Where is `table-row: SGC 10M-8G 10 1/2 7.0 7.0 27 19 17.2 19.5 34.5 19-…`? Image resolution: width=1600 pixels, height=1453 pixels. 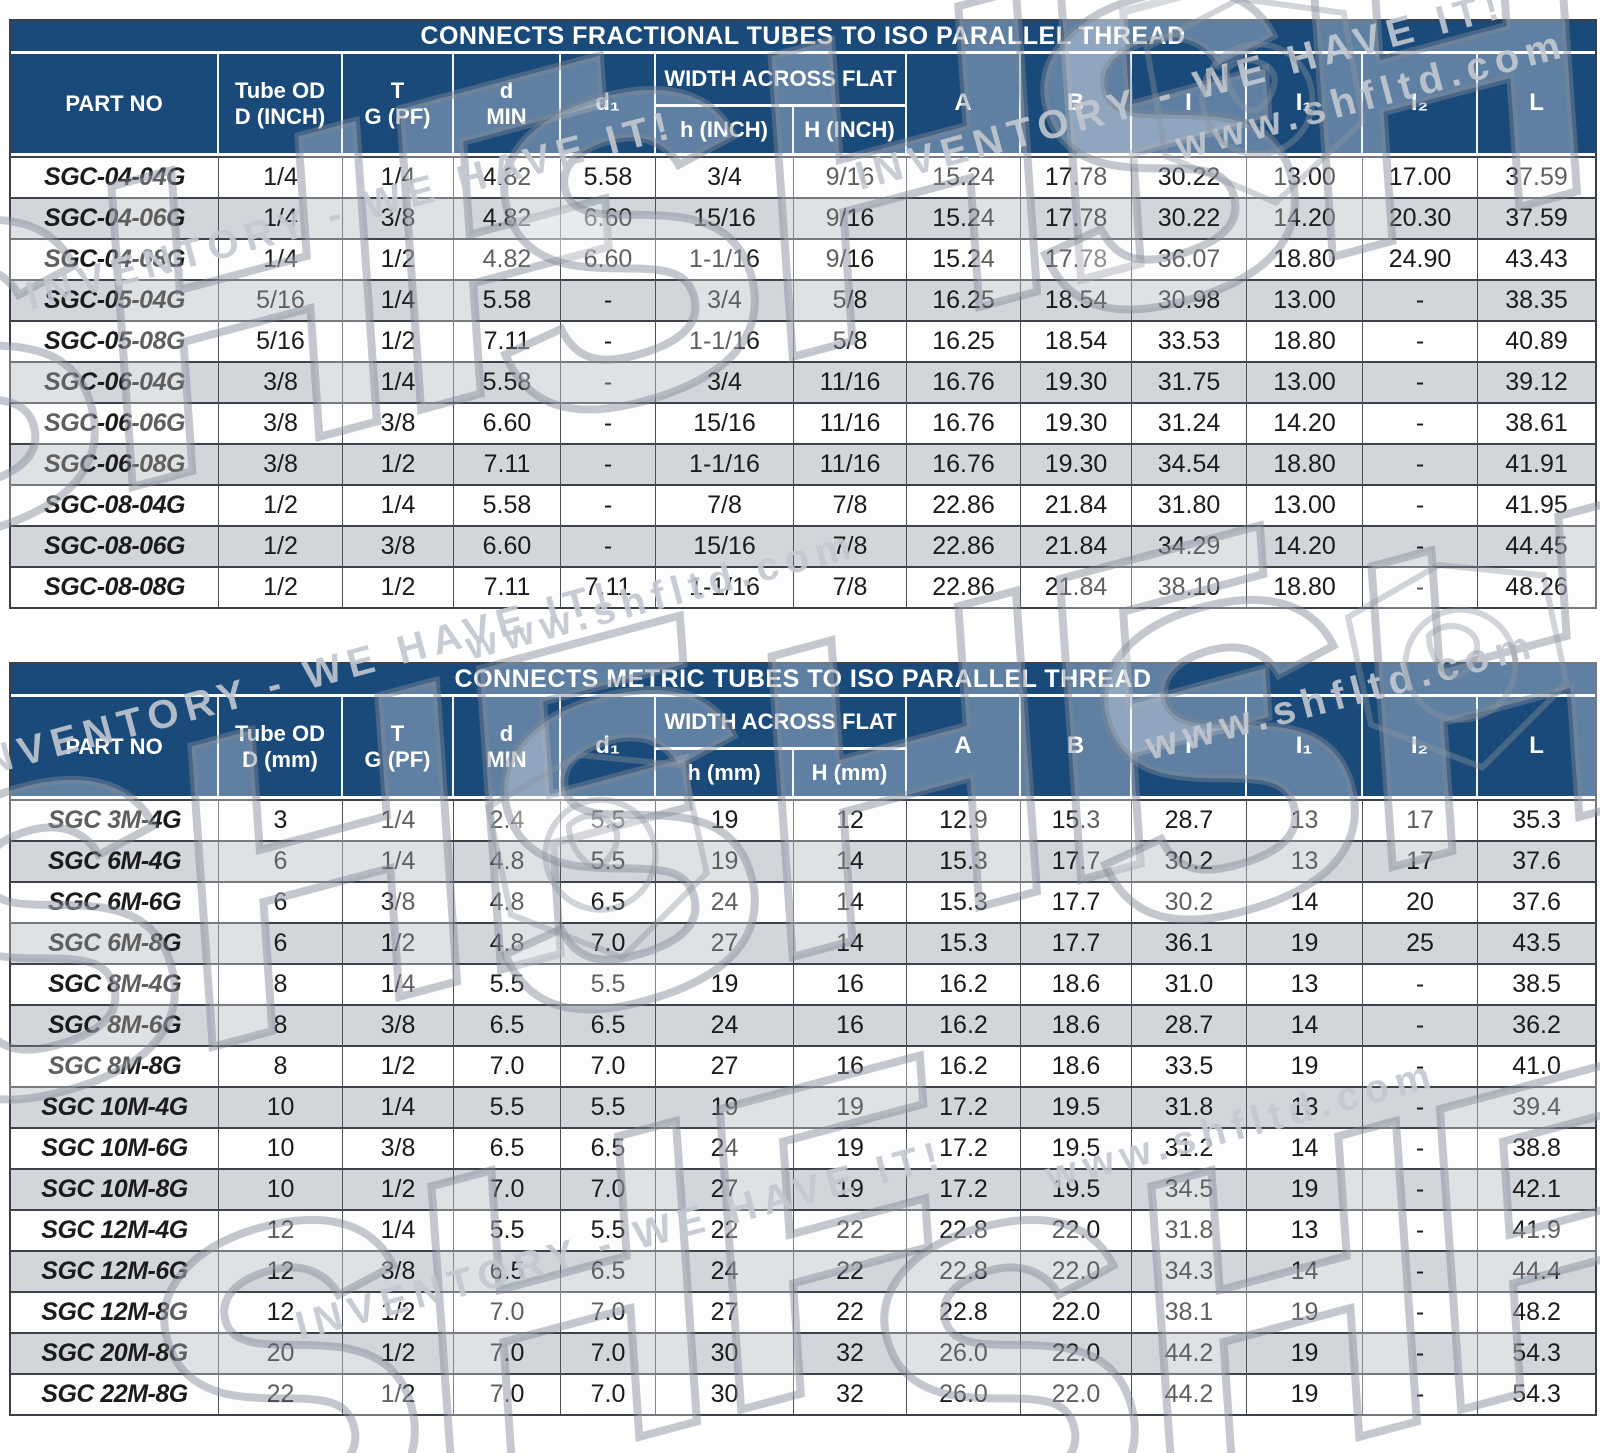
table-row: SGC 10M-8G 10 1/2 7.0 7.0 27 19 17.2 19.5 34.5 19-… is located at coordinates (803, 1188).